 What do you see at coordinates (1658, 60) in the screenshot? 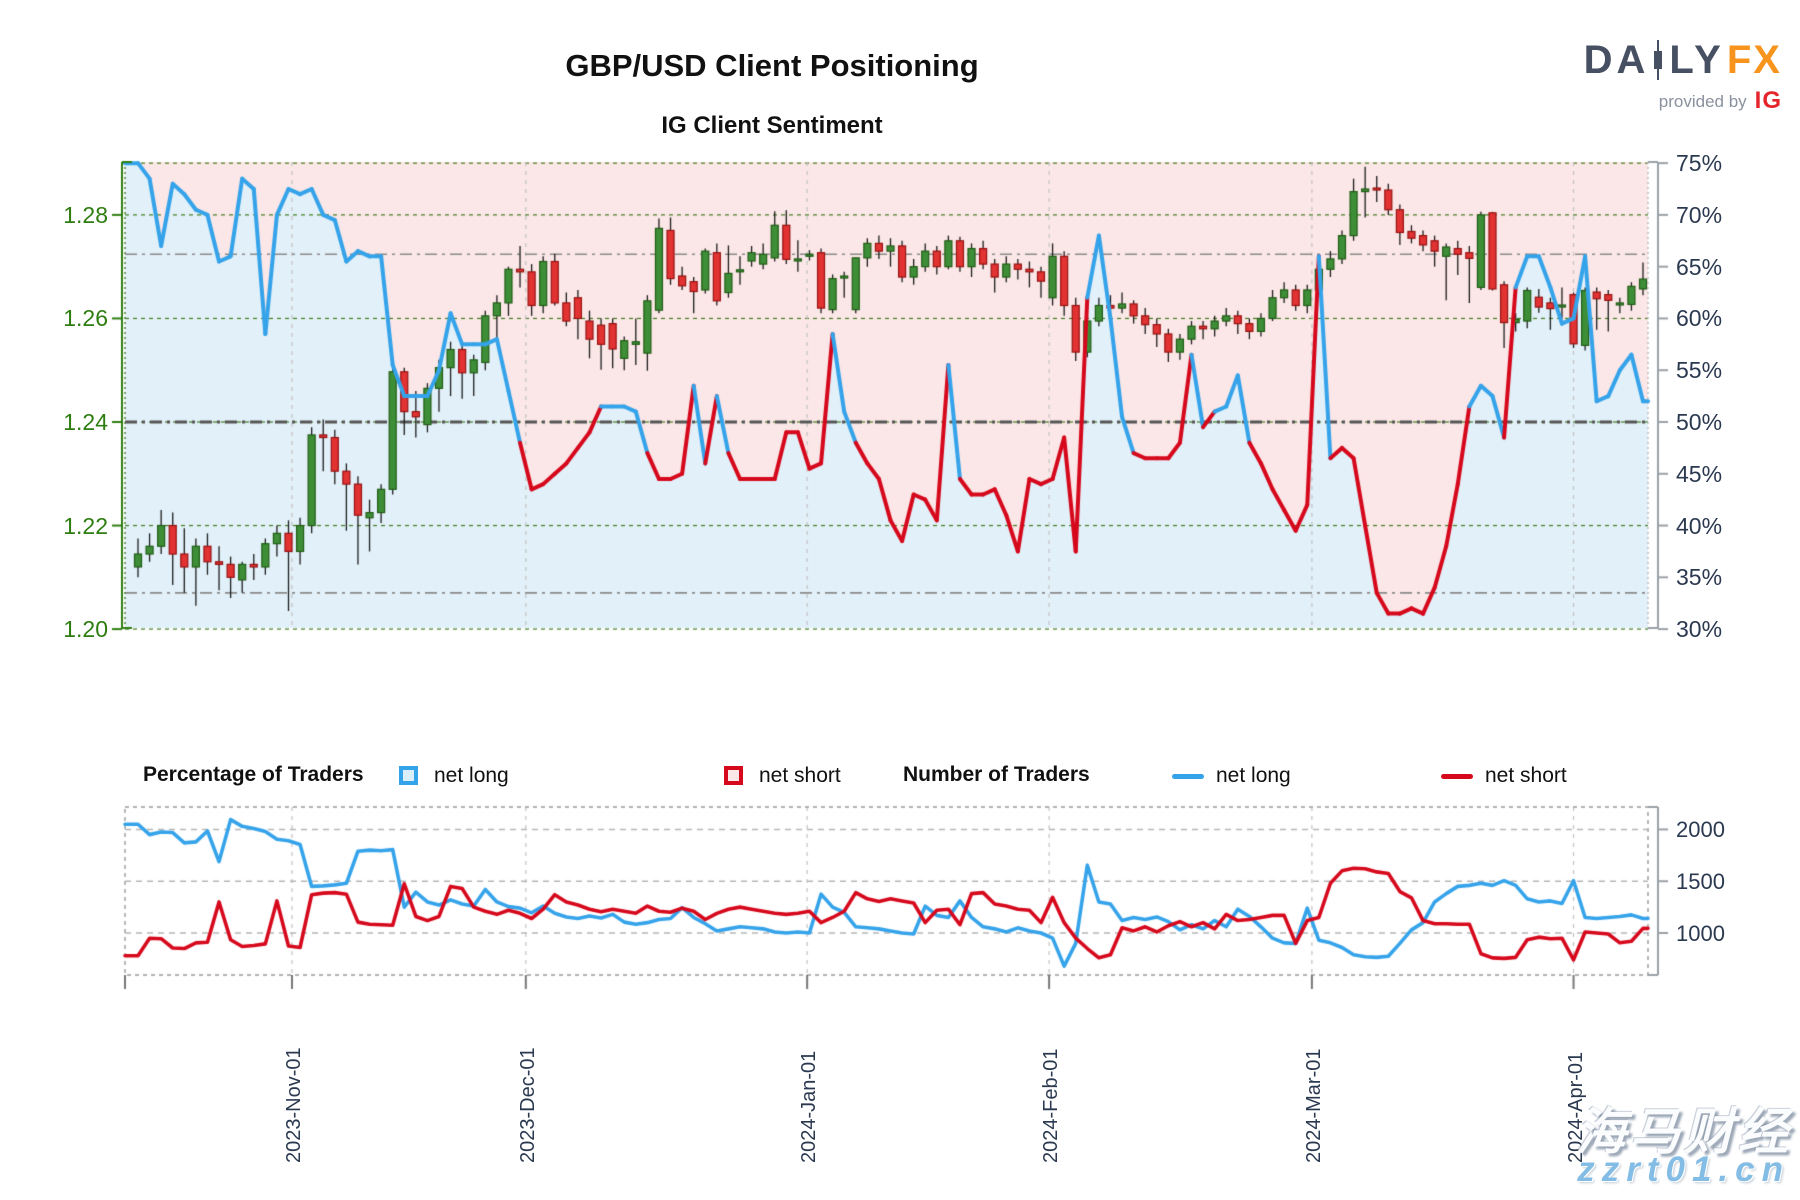
I see `candlestick-icon` at bounding box center [1658, 60].